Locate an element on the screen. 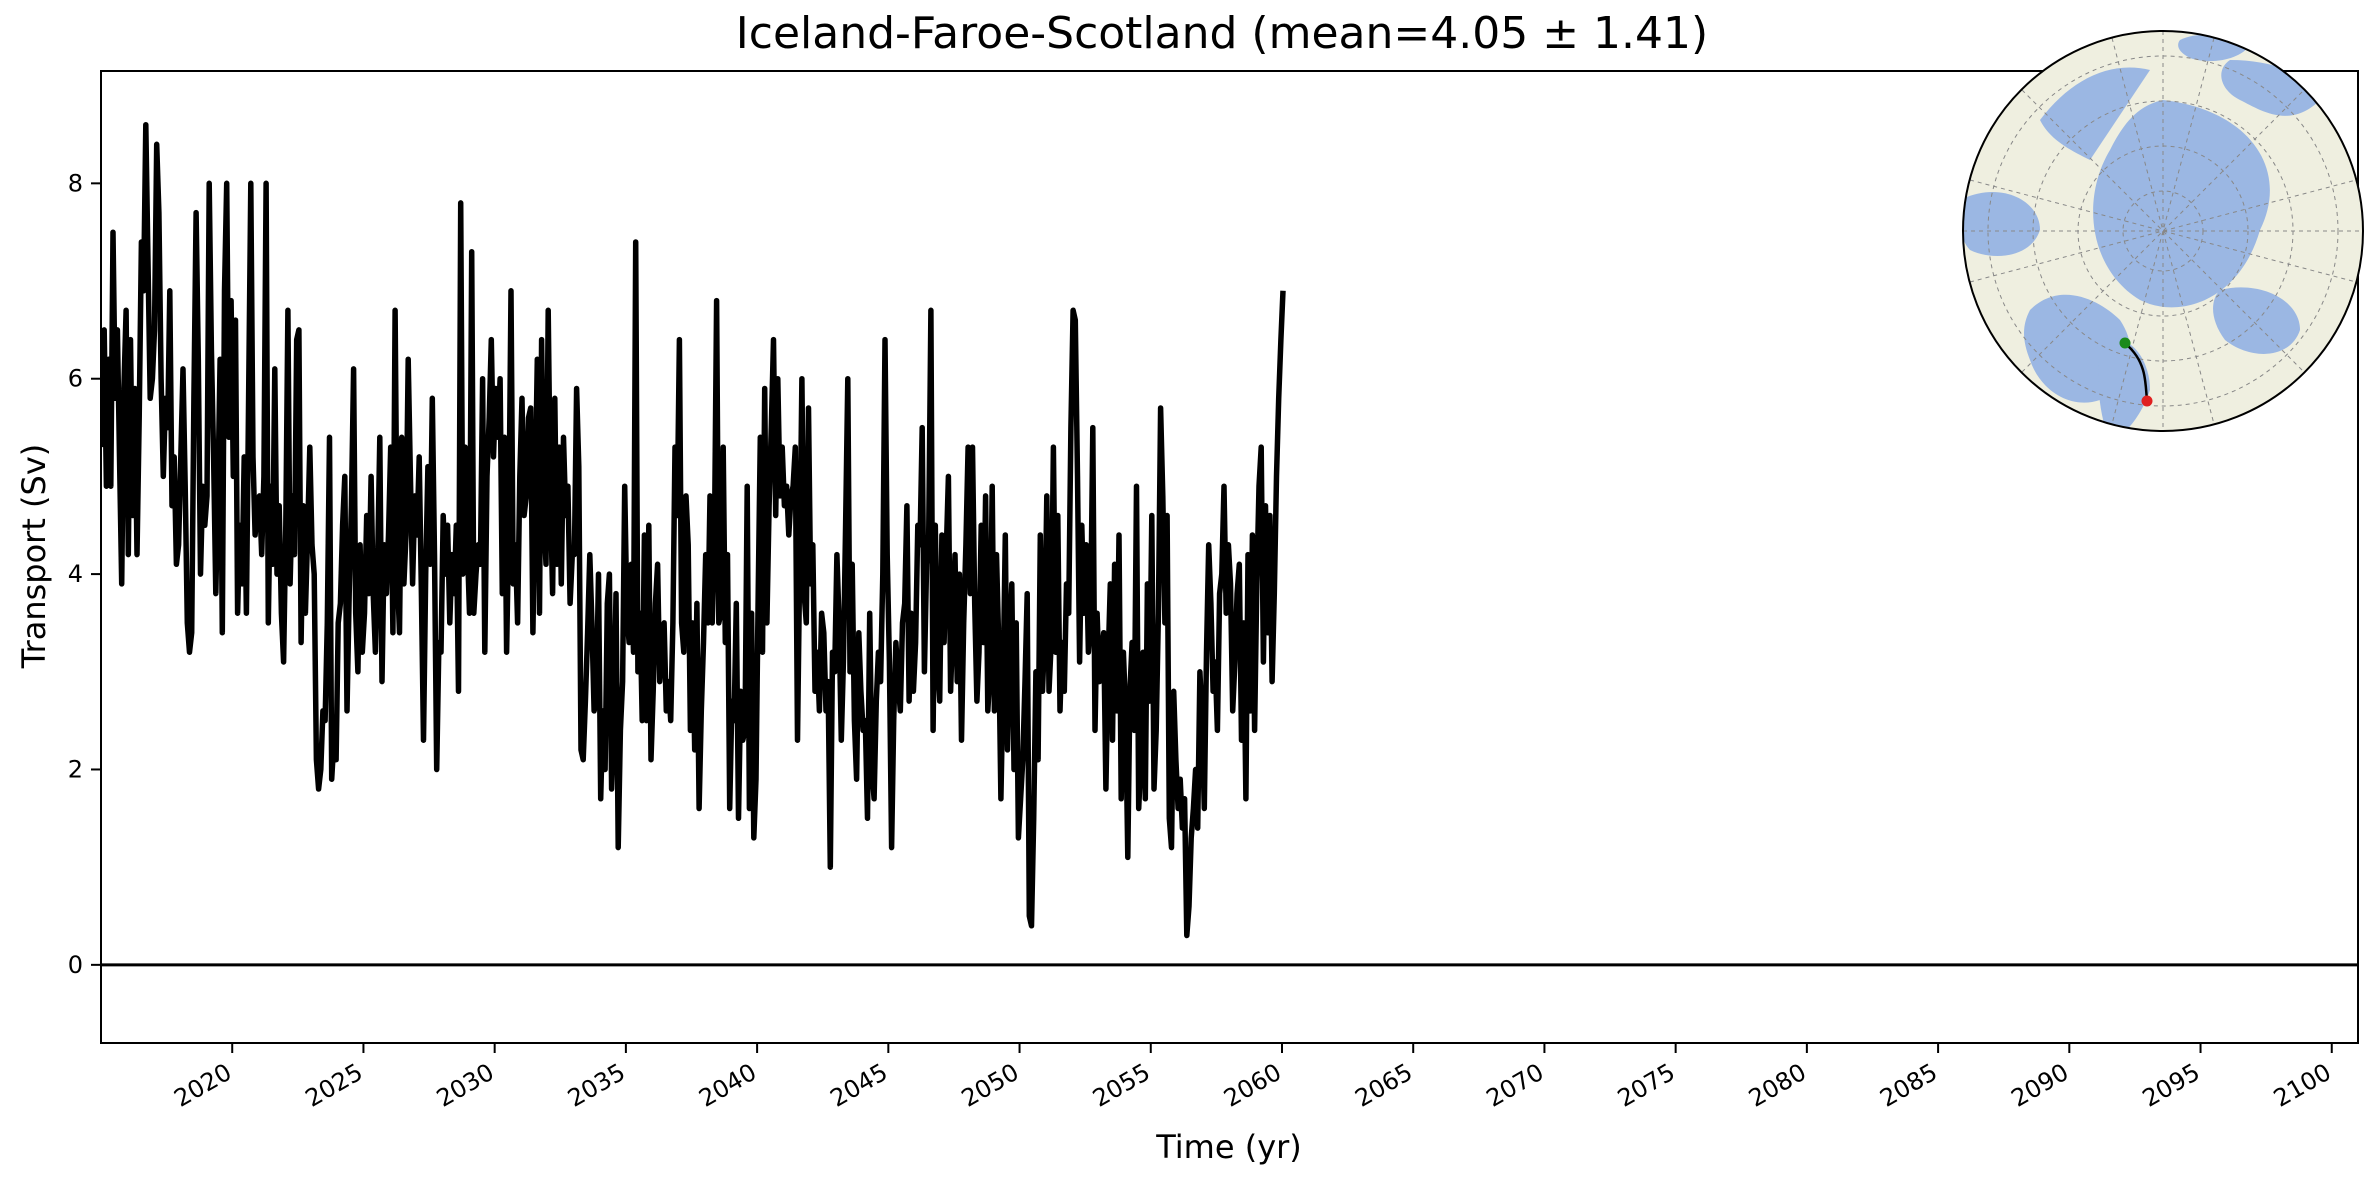 Image resolution: width=2375 pixels, height=1180 pixels. map-border is located at coordinates (2163, 231).